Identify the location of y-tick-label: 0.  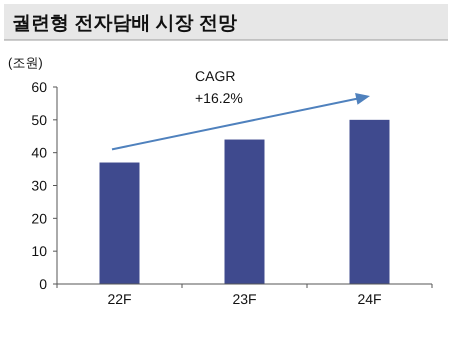
(43, 284).